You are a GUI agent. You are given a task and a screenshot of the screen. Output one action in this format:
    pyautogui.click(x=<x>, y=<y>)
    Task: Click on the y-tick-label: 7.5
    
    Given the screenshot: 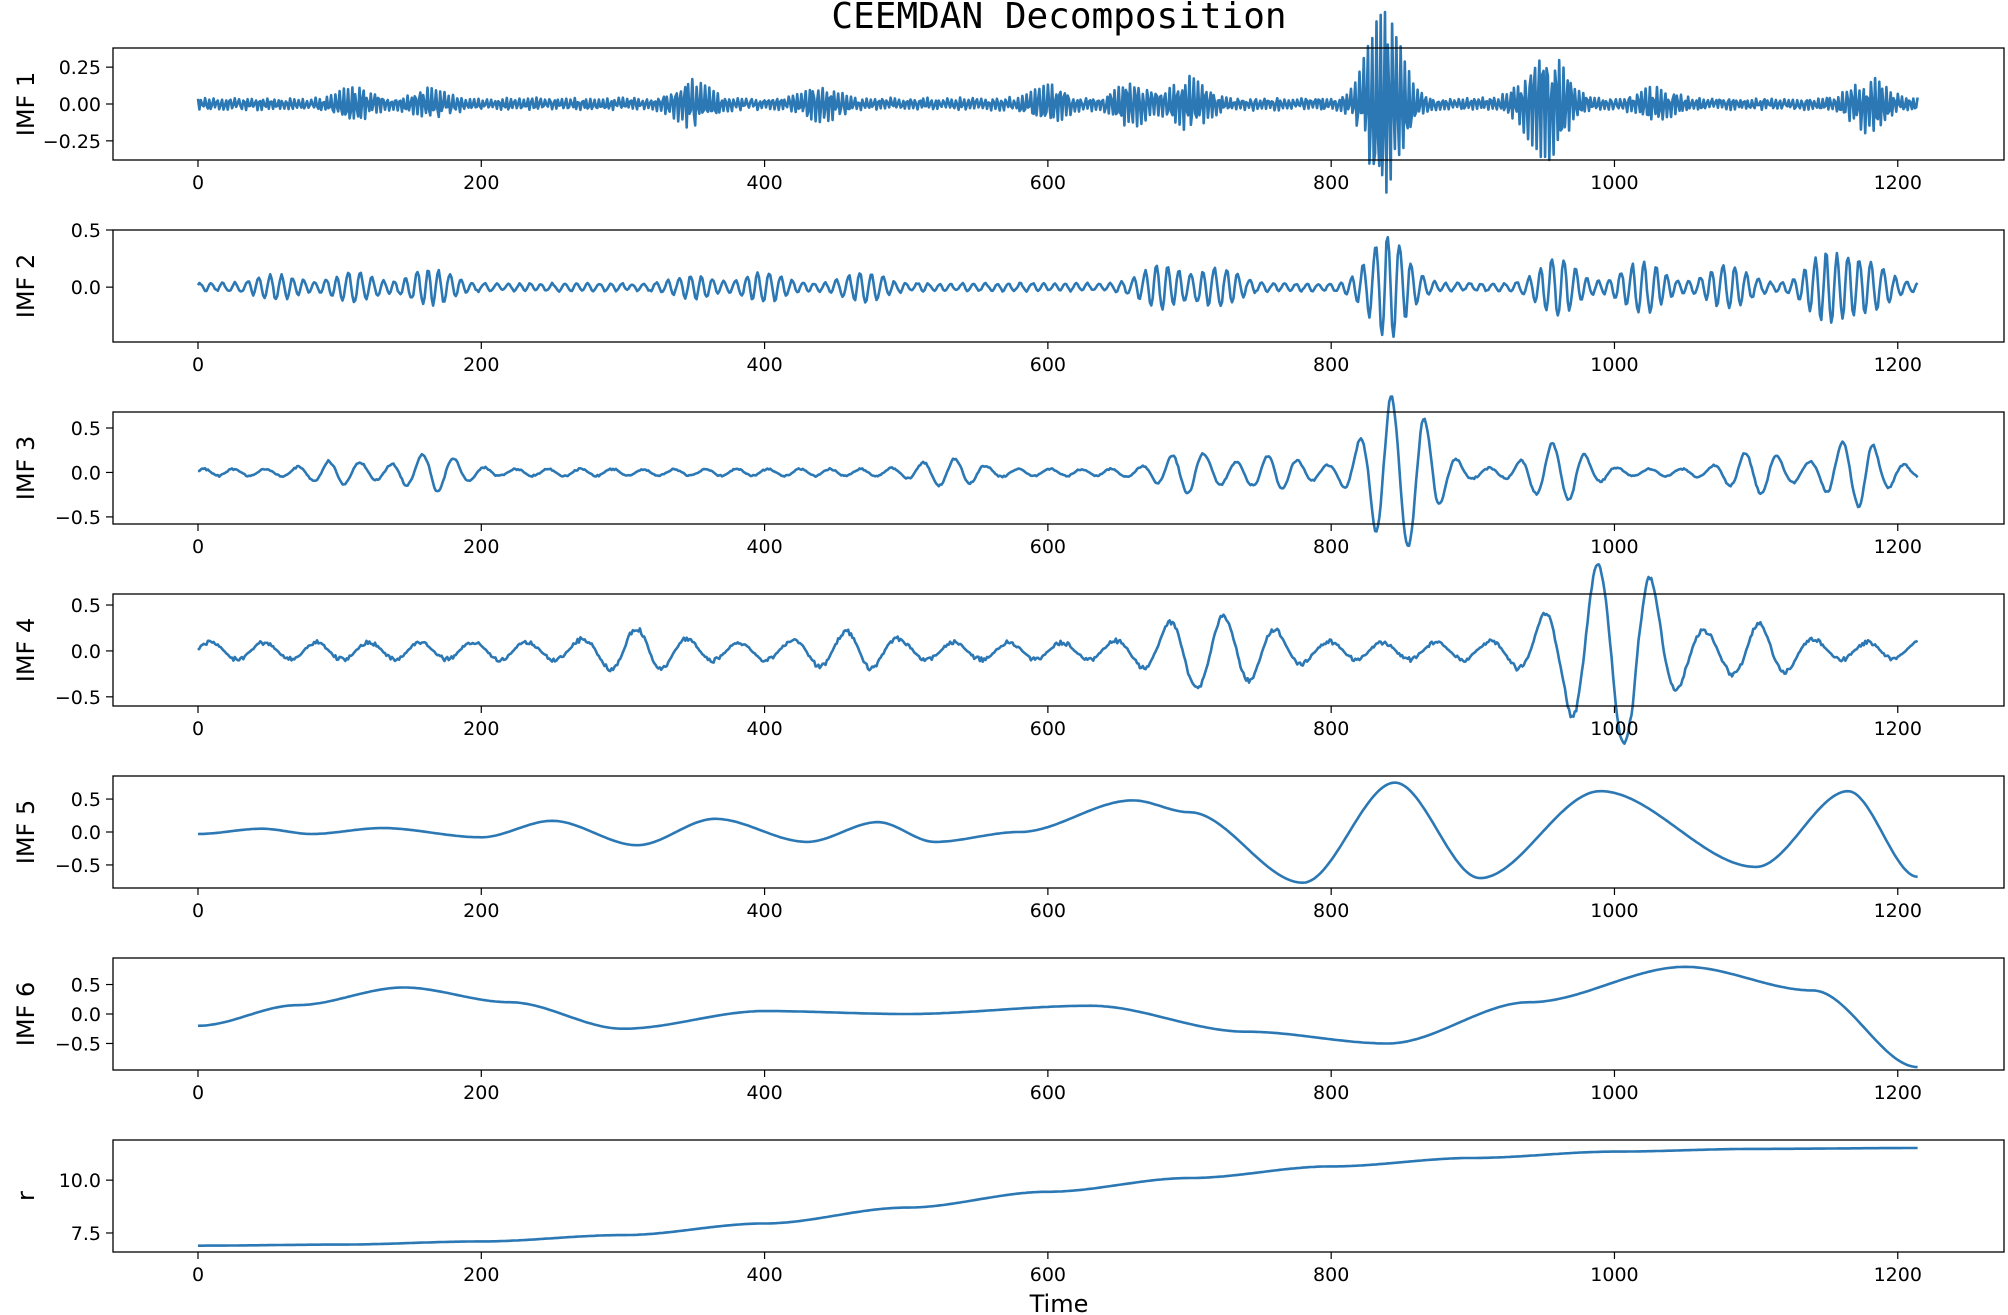 What is the action you would take?
    pyautogui.click(x=86, y=1234)
    